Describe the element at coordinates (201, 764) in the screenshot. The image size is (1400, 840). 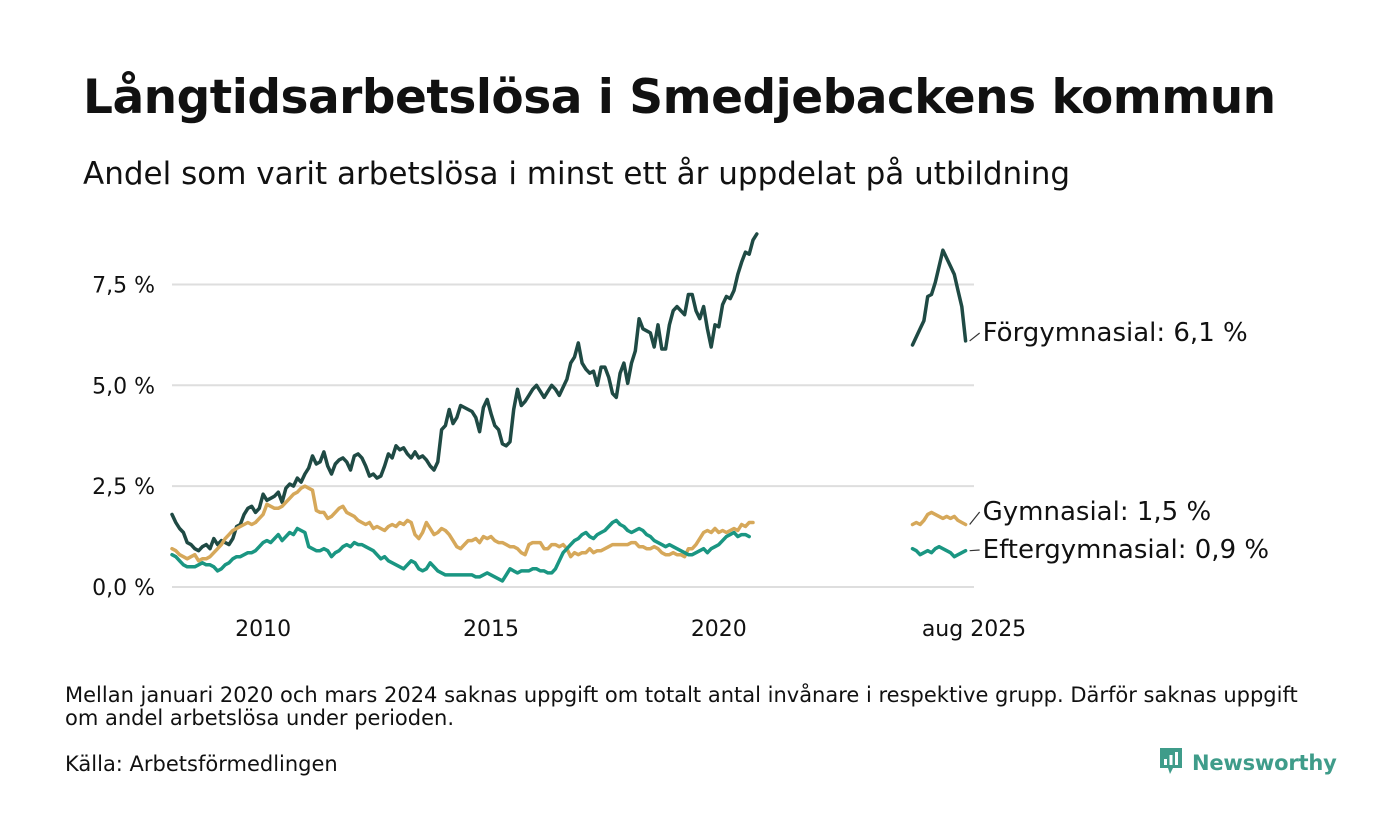
I see `source-note: Källa: Arbetsförmedlingen` at that location.